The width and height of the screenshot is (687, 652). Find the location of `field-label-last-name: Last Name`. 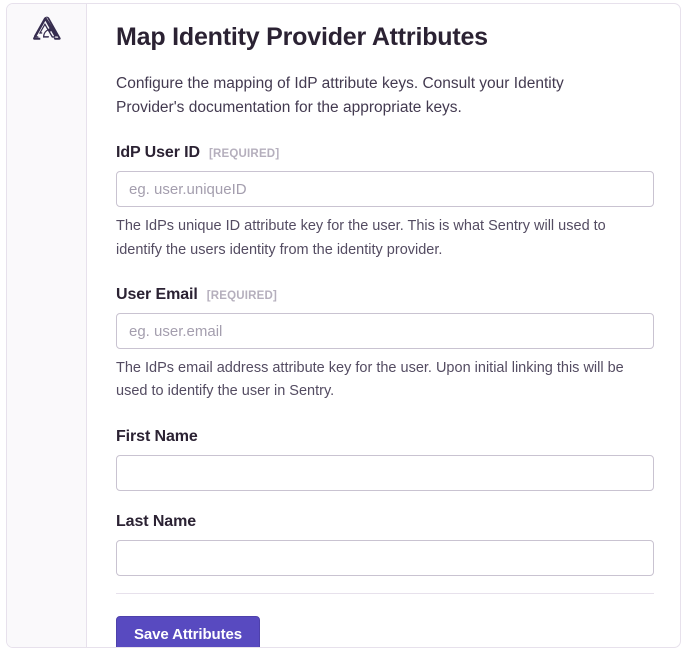

field-label-last-name: Last Name is located at coordinates (156, 521).